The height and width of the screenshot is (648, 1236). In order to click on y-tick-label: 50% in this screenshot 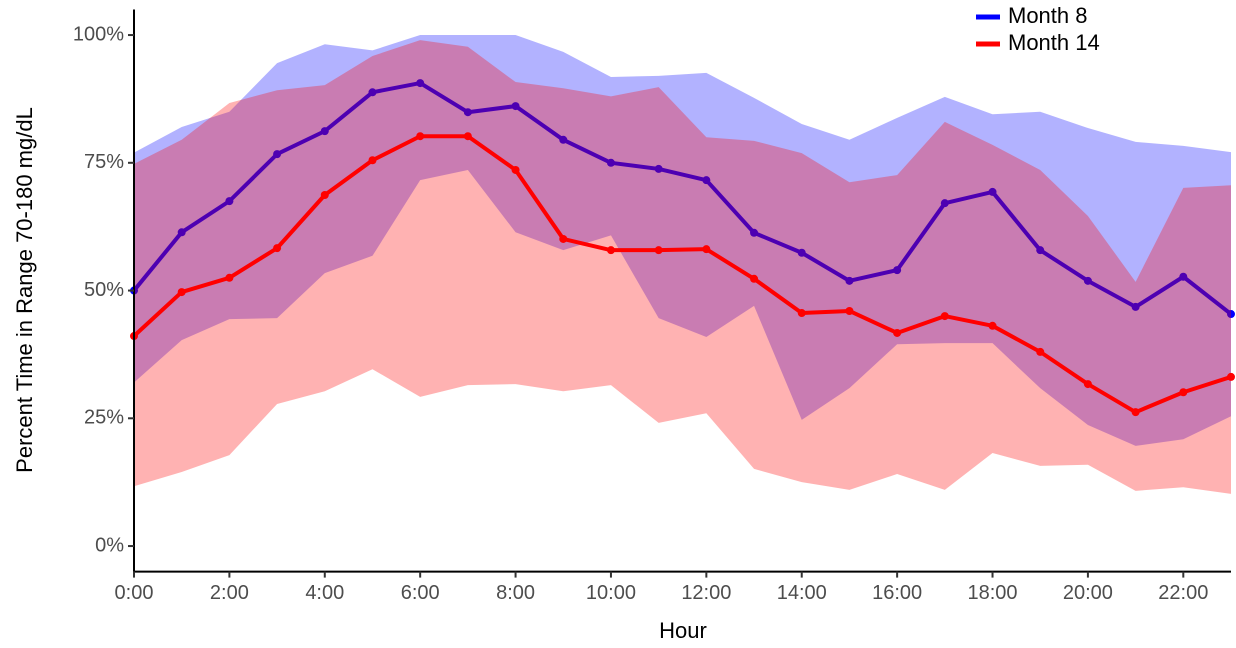, I will do `click(104, 290)`.